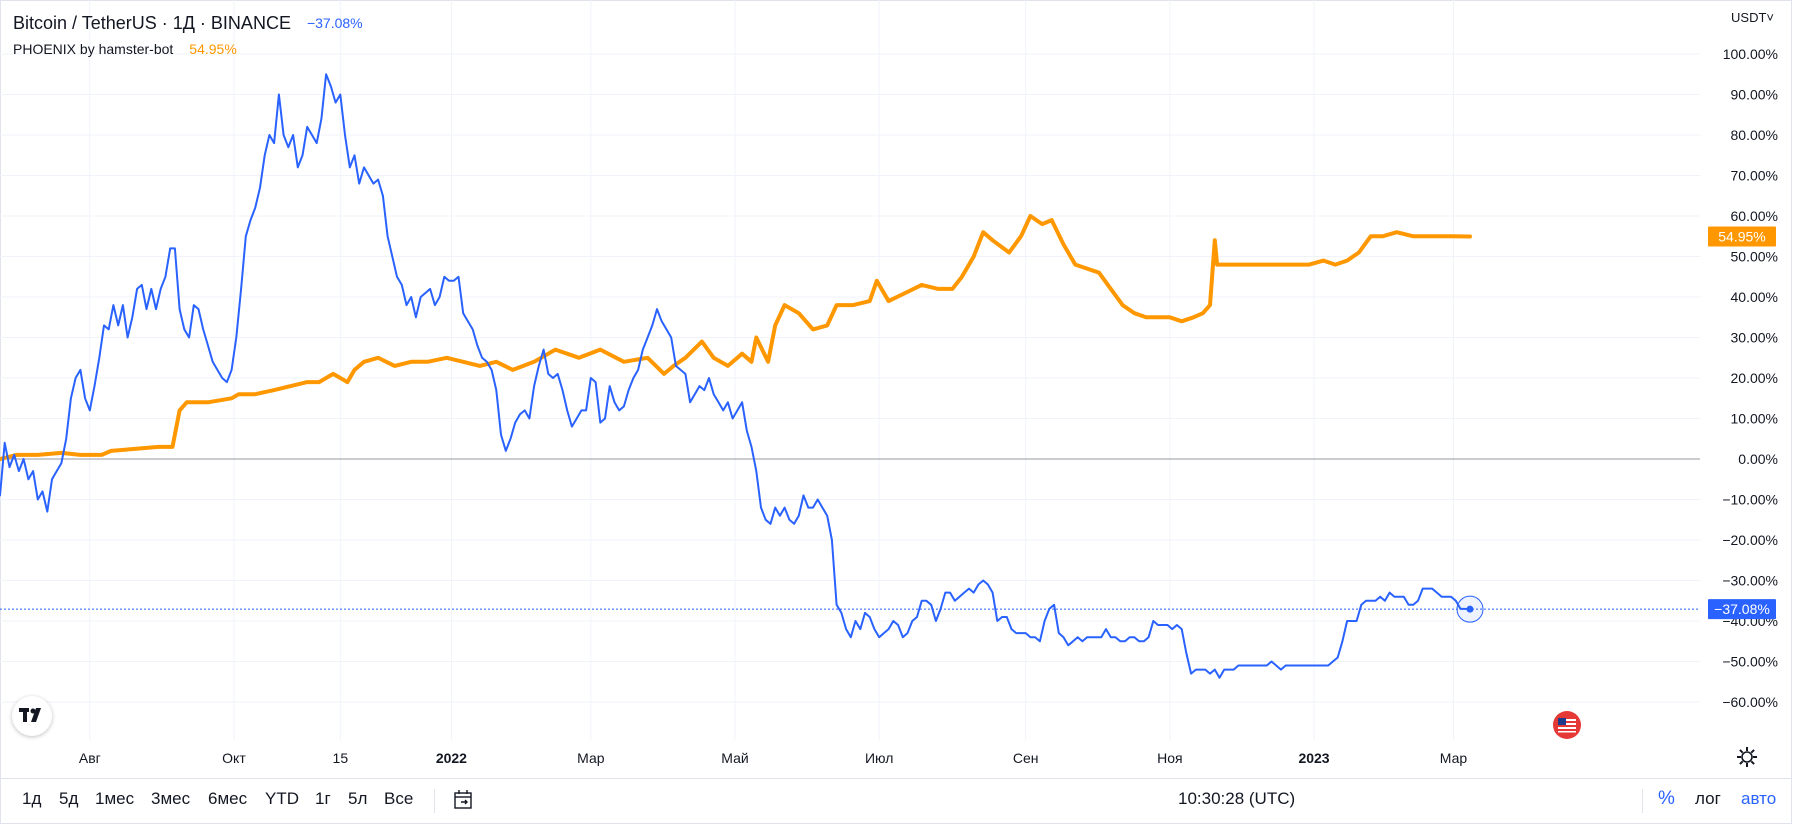  What do you see at coordinates (1750, 662) in the screenshot?
I see `y-tick-label: −50.00%` at bounding box center [1750, 662].